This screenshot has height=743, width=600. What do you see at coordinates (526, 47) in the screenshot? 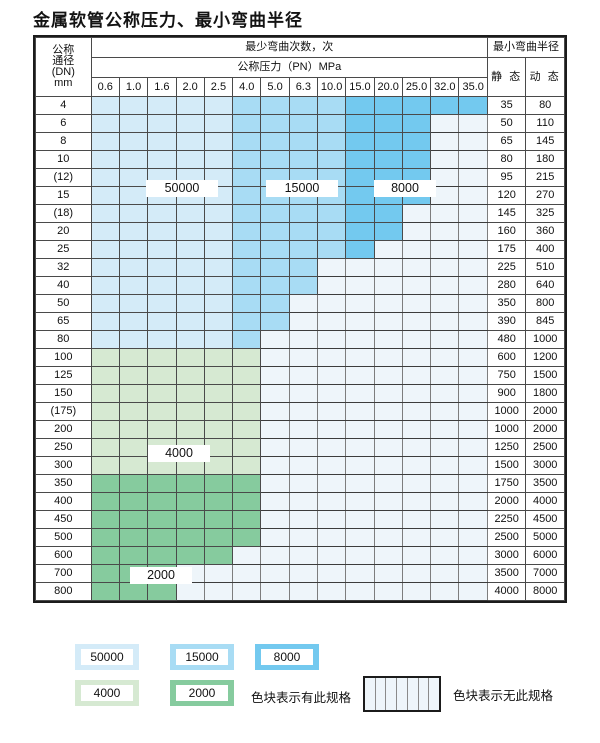
I see `header-min-radius: 最小弯曲半径` at bounding box center [526, 47].